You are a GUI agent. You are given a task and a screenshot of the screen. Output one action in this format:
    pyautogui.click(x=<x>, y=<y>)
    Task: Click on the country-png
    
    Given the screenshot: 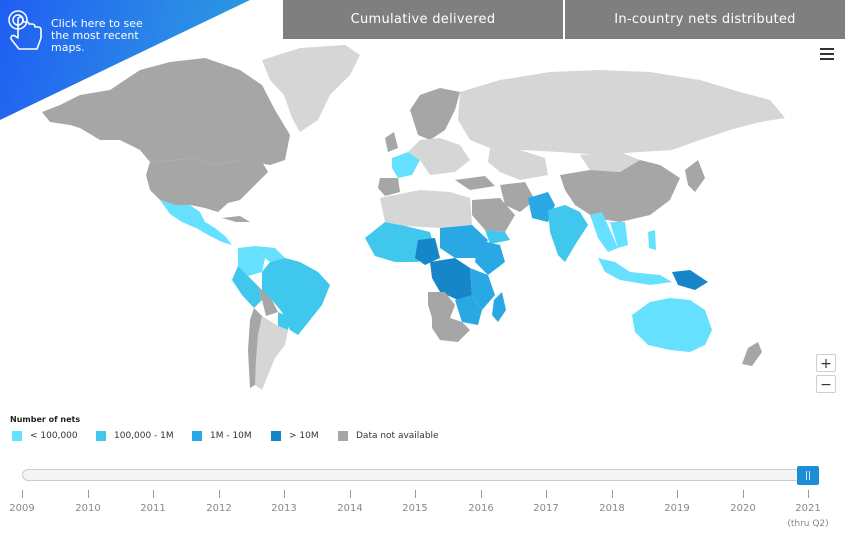 What is the action you would take?
    pyautogui.click(x=690, y=280)
    